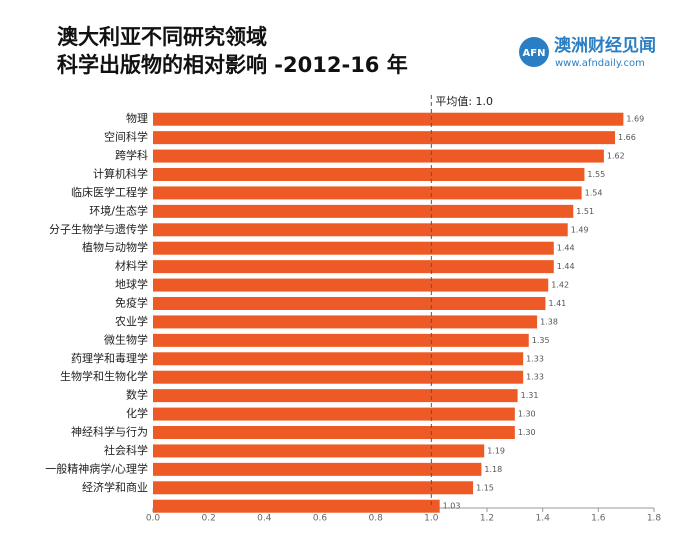 This screenshot has height=551, width=700. What do you see at coordinates (96, 468) in the screenshot?
I see `y-tick-label: 一般精神病学/心理学` at bounding box center [96, 468].